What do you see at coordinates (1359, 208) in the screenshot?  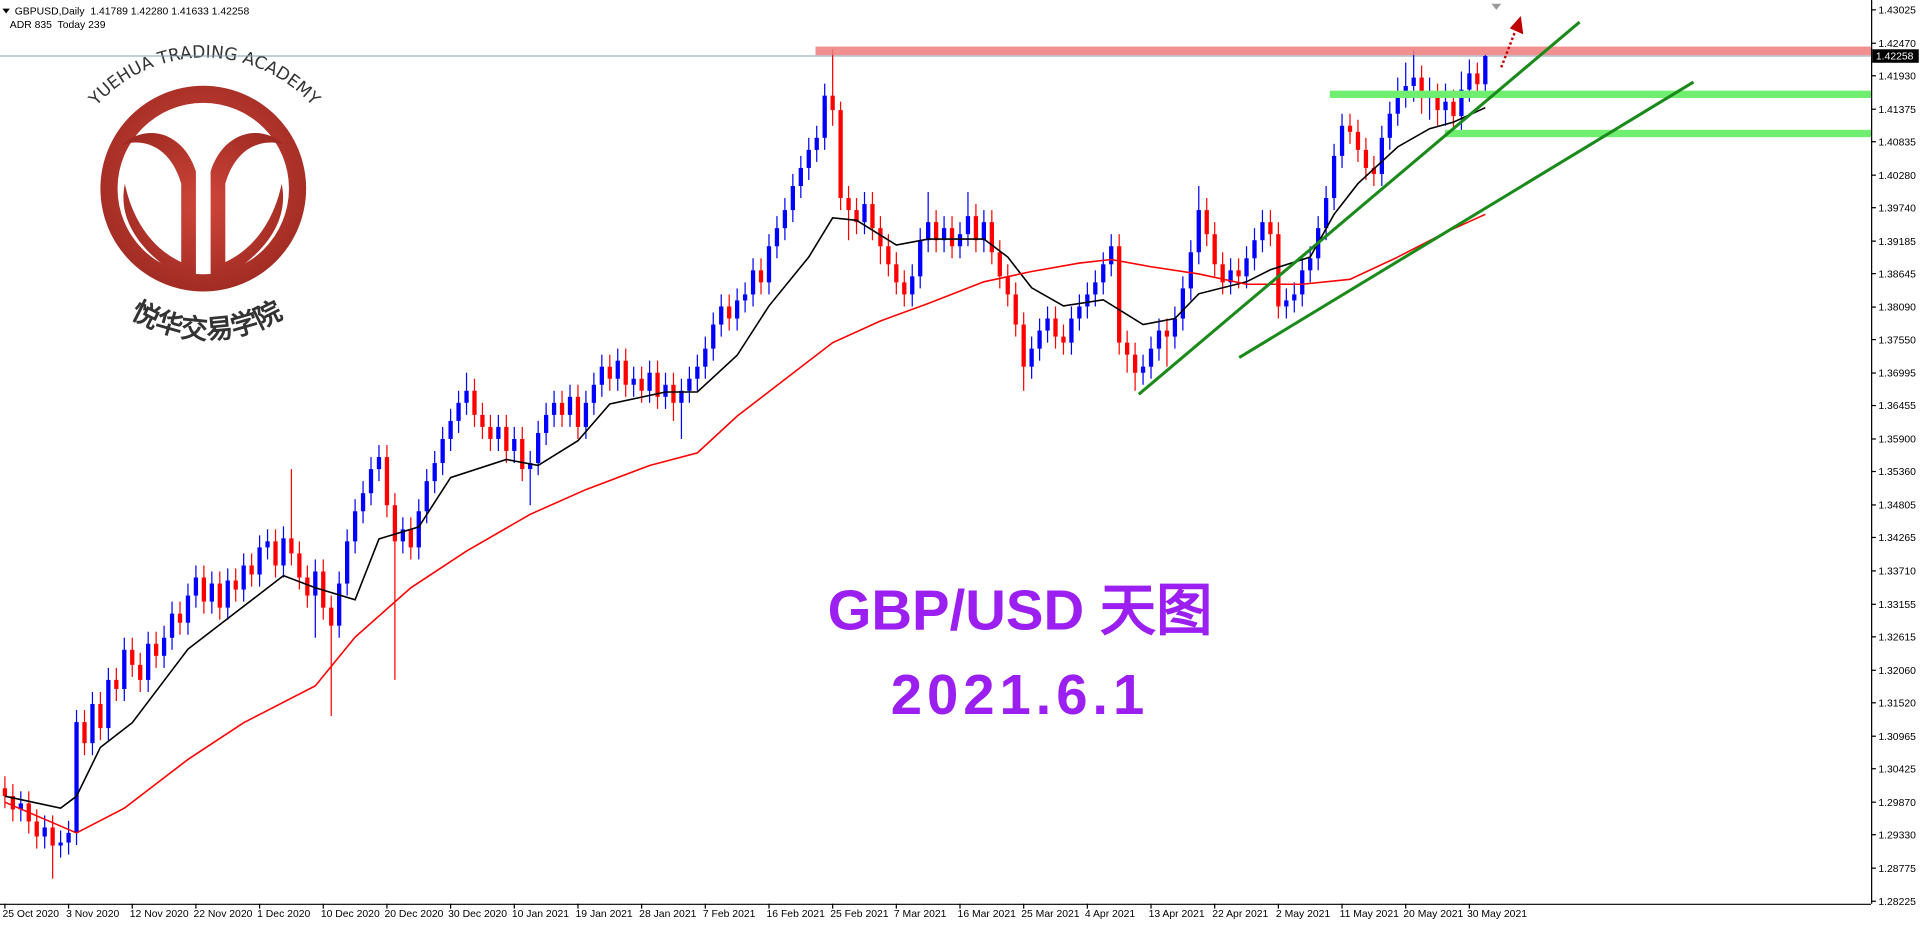 I see `trend-line` at bounding box center [1359, 208].